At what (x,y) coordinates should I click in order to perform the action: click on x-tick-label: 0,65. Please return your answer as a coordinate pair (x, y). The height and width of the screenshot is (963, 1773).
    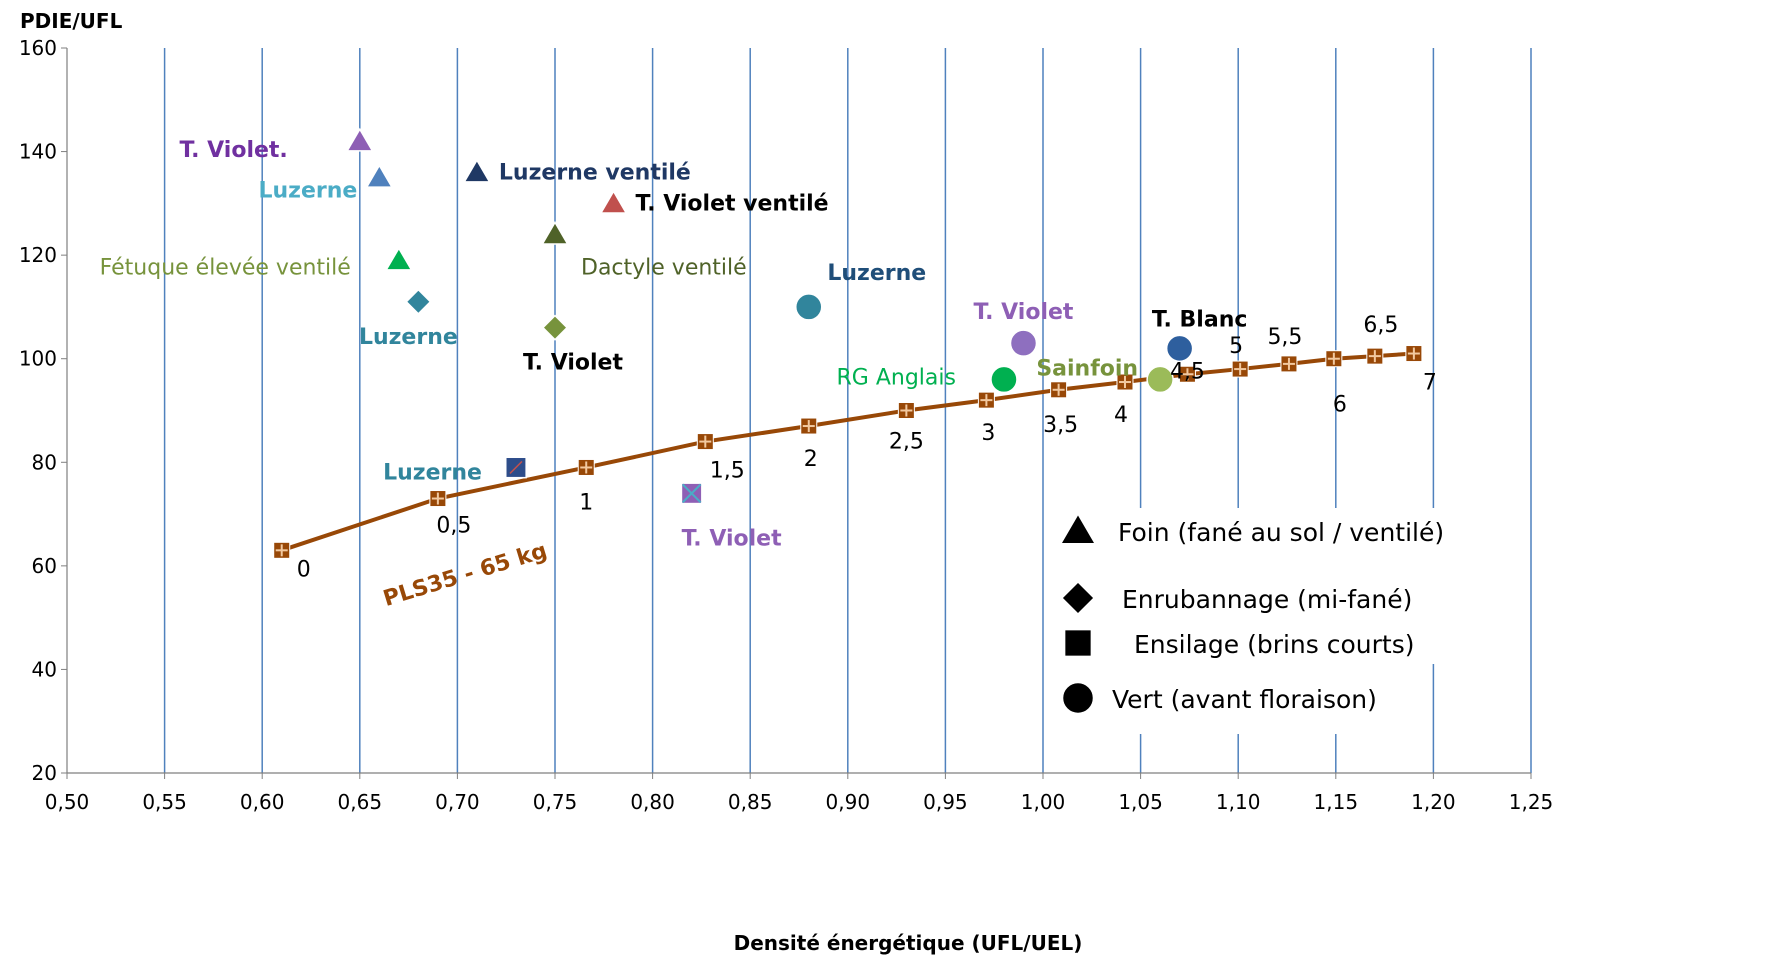
    Looking at the image, I should click on (360, 802).